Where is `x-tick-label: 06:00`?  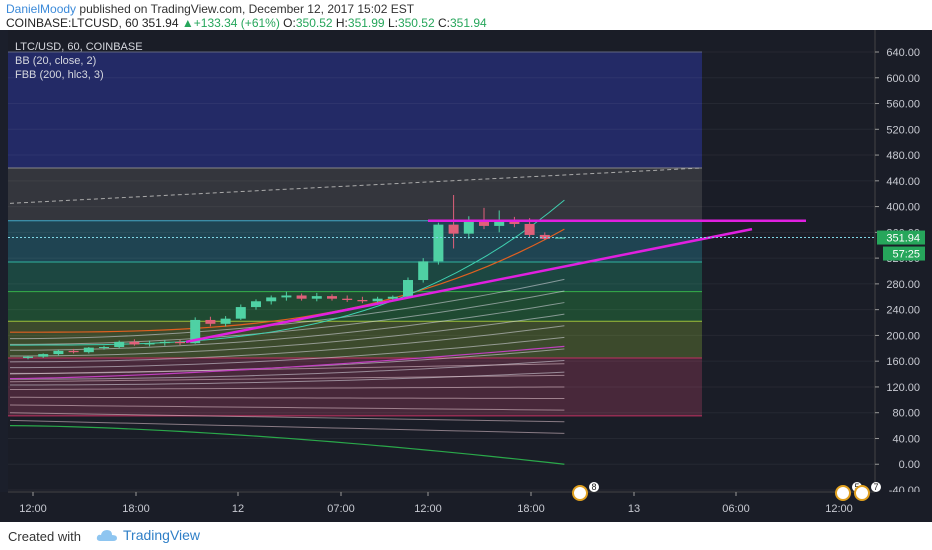 x-tick-label: 06:00 is located at coordinates (736, 509).